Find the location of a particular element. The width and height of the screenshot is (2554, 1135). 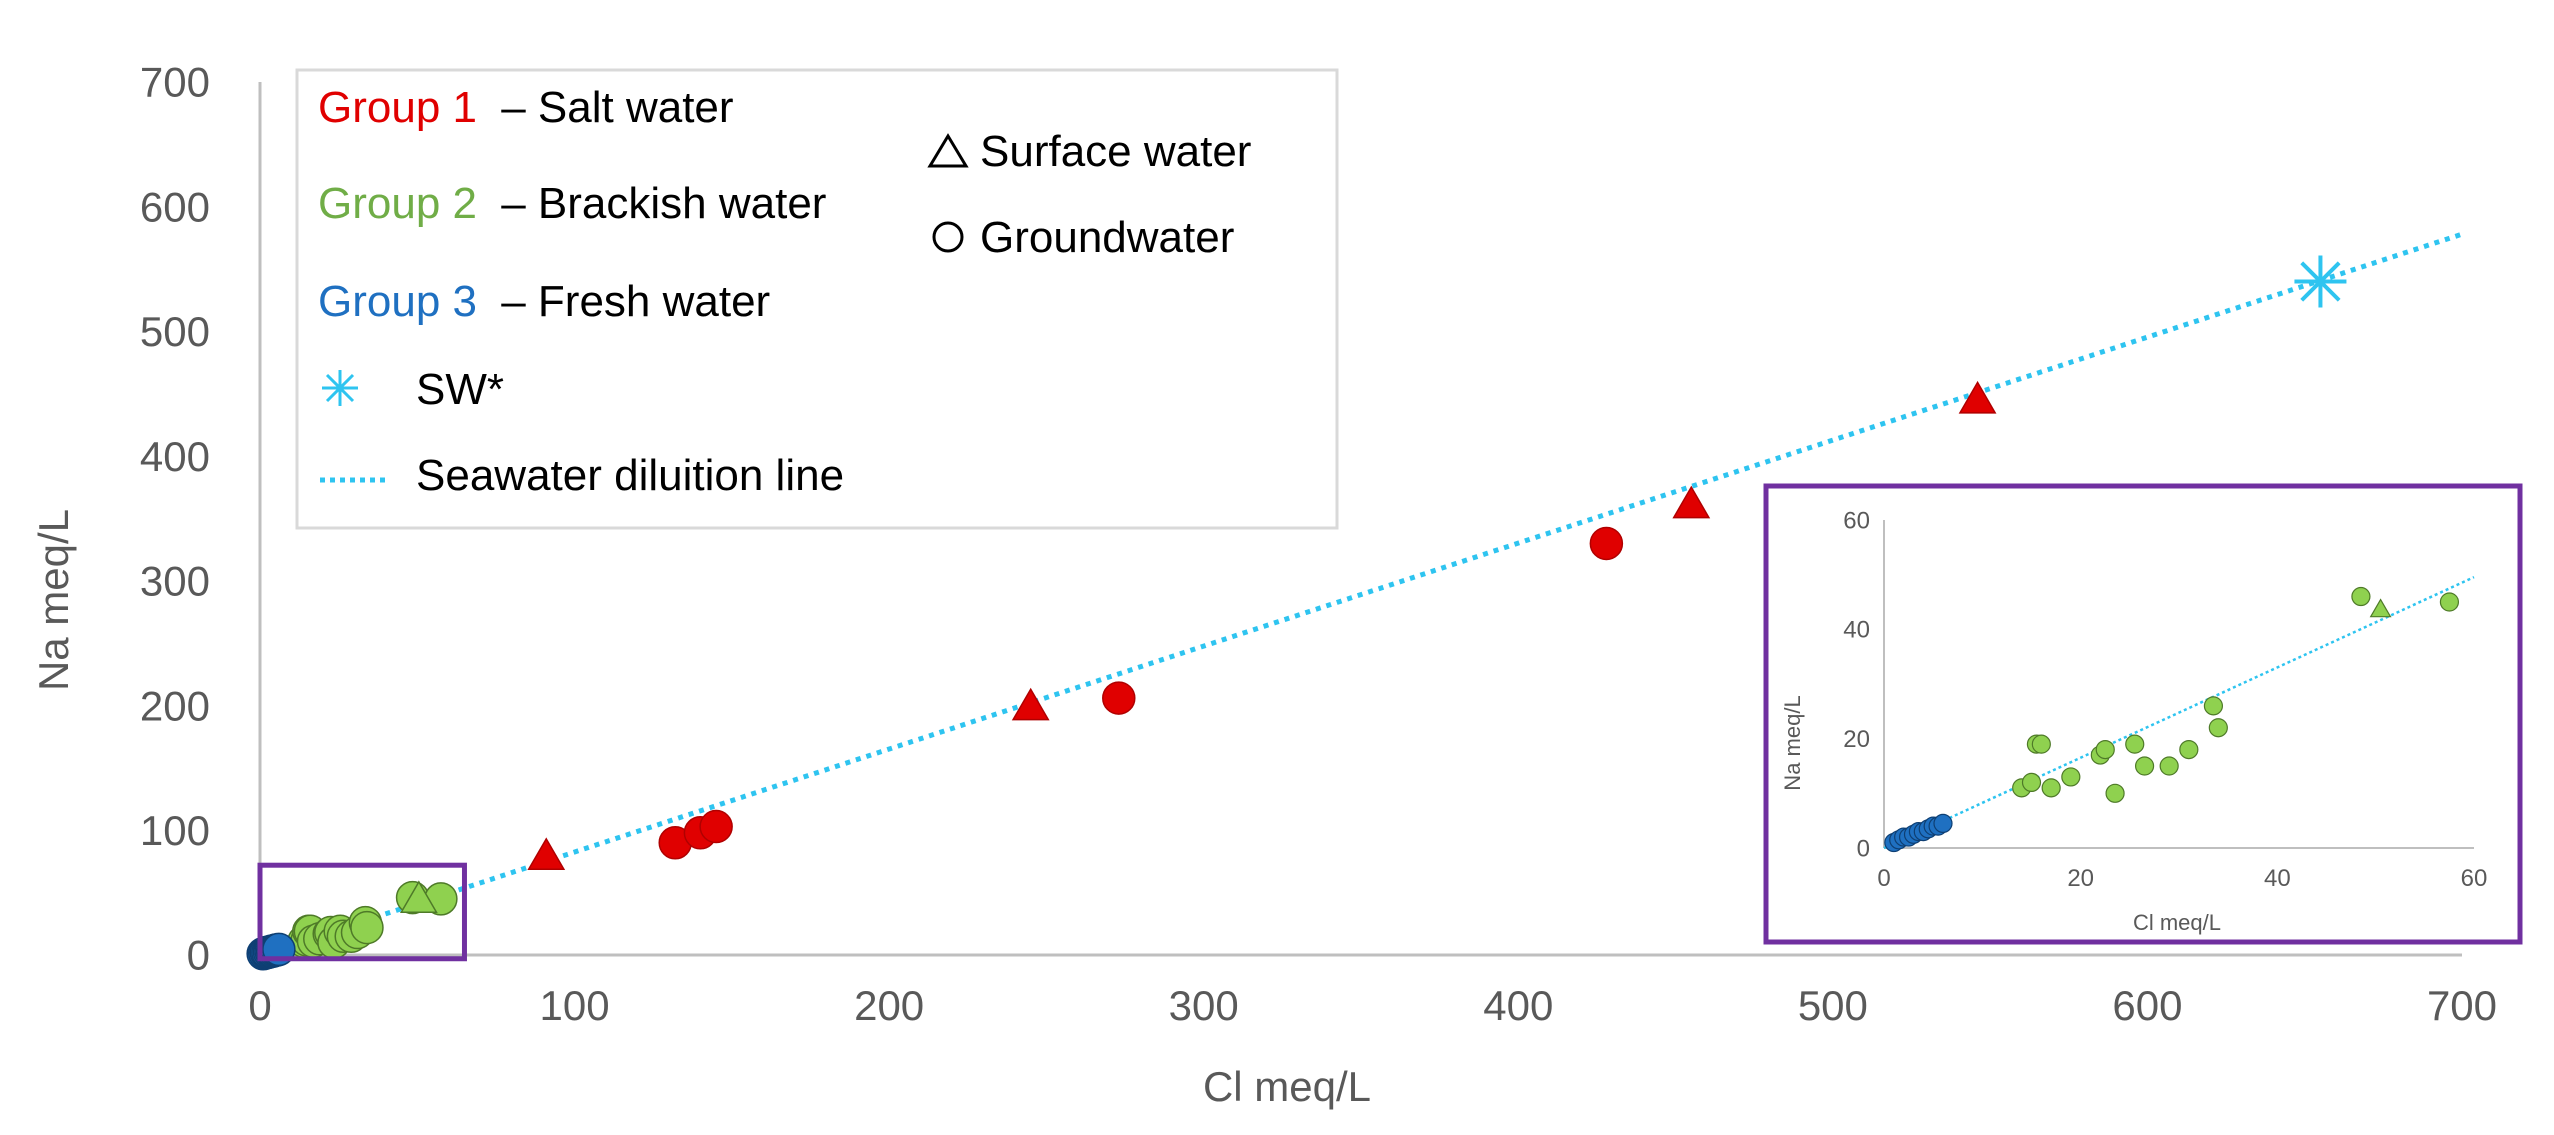

inset-y-tick-label: 60 is located at coordinates (1856, 520).